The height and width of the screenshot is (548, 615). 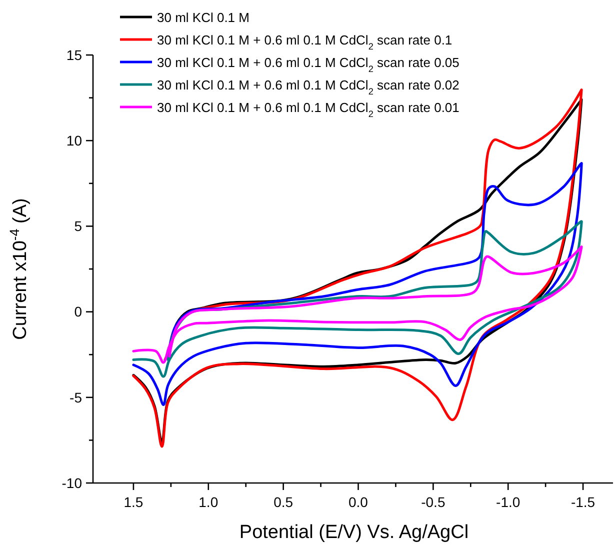 I want to click on x-tick-label: 1.5, so click(x=134, y=502).